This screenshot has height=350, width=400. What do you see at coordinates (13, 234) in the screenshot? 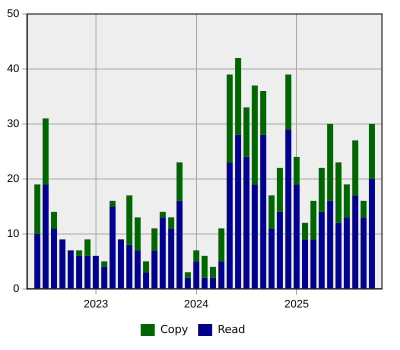
I see `y-tick-label: 10` at bounding box center [13, 234].